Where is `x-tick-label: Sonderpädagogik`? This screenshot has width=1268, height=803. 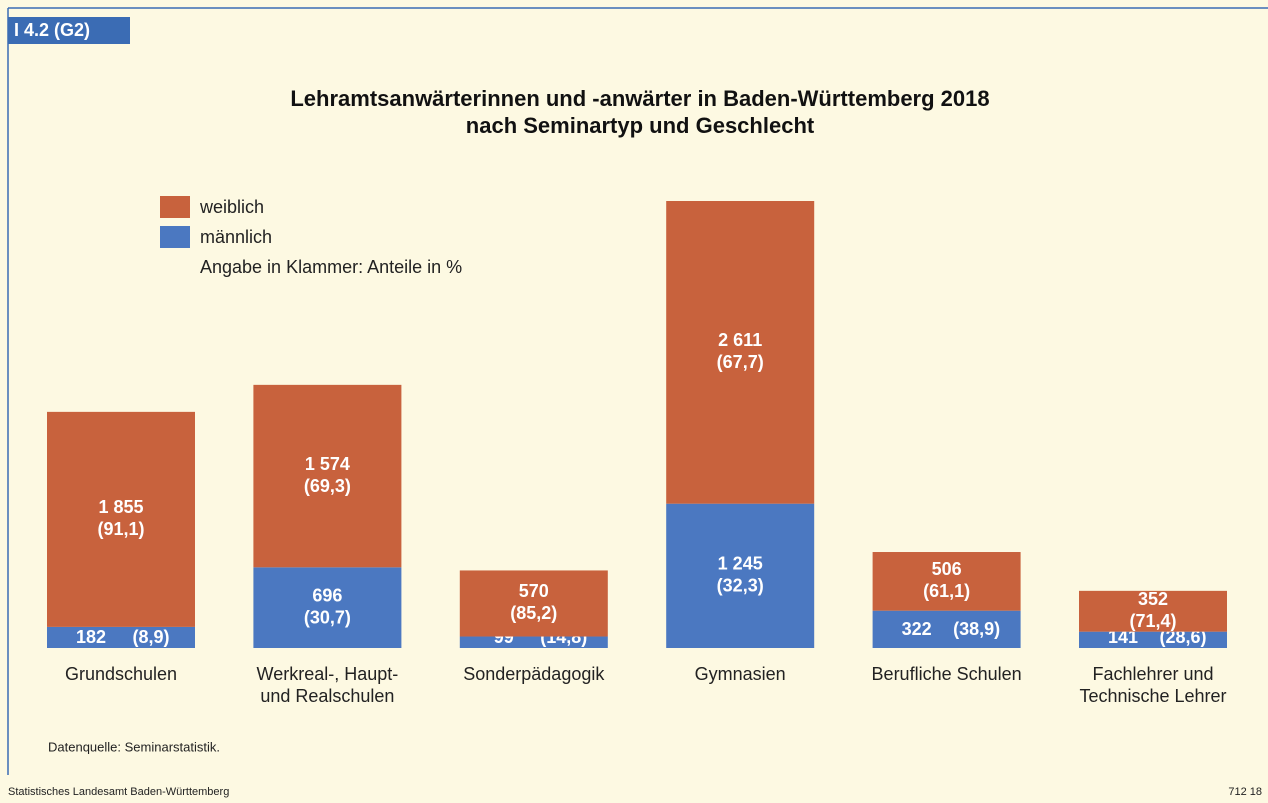
x-tick-label: Sonderpädagogik is located at coordinates (534, 674).